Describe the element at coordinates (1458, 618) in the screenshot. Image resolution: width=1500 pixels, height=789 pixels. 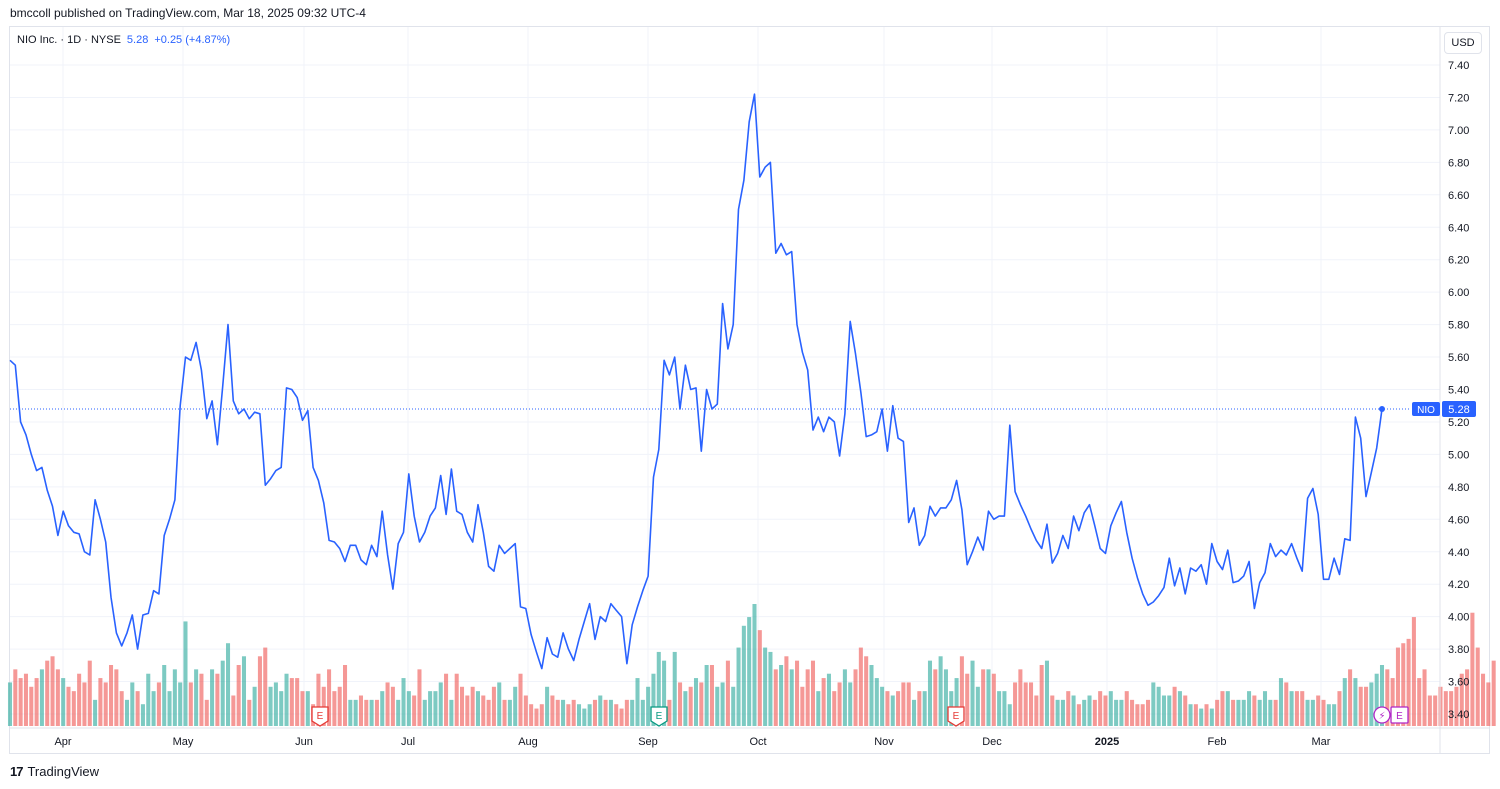
I see `y-tick-label: 4.00` at that location.